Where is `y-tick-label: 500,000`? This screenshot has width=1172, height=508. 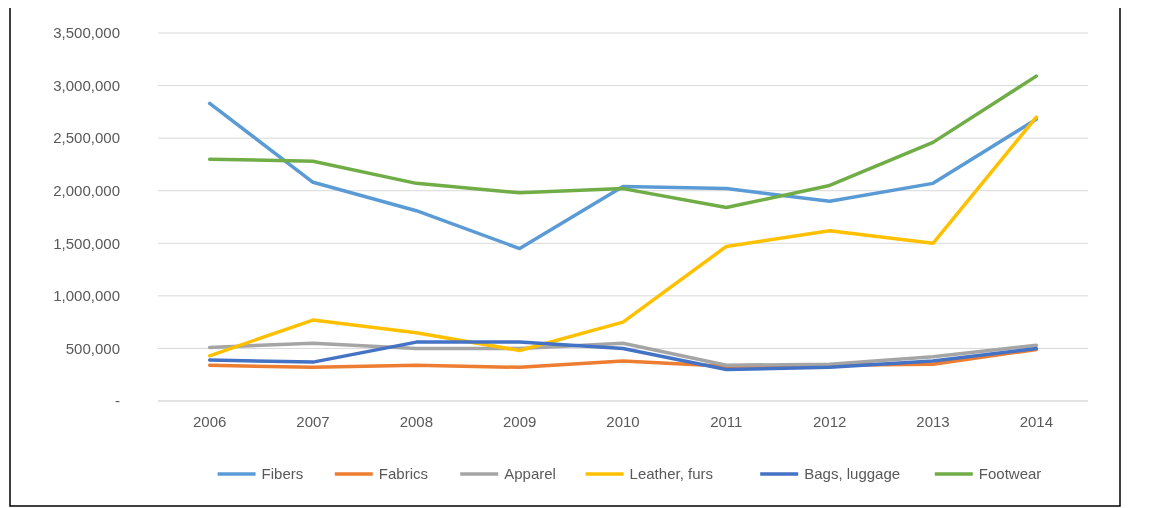
y-tick-label: 500,000 is located at coordinates (92, 348).